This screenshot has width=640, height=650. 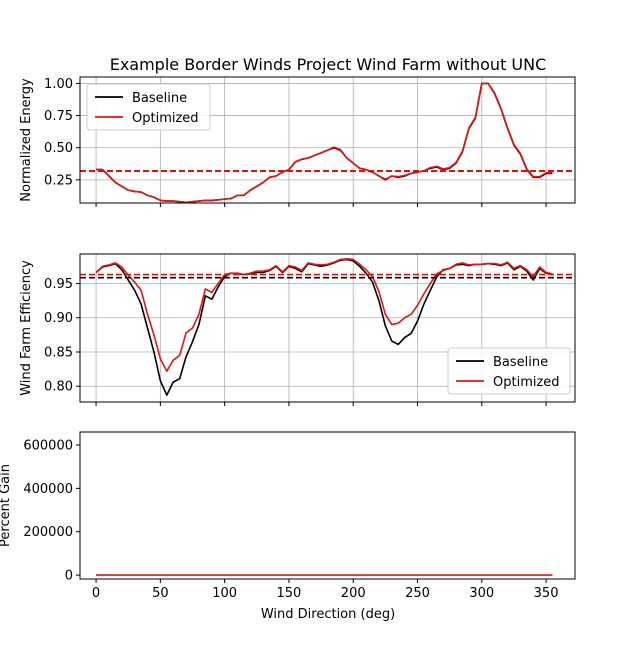 I want to click on y-tick-label: 0.50, so click(x=58, y=148).